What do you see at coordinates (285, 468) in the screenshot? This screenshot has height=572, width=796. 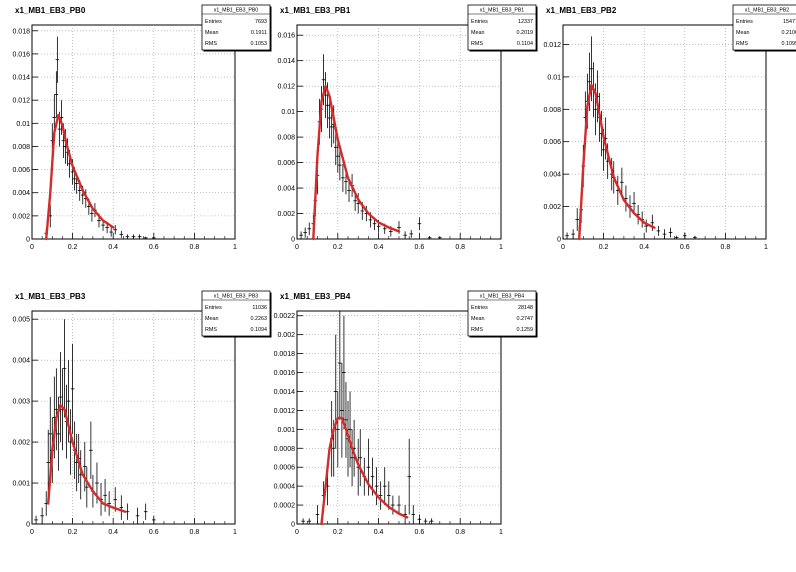 I see `y-tick-label: 0.0006` at bounding box center [285, 468].